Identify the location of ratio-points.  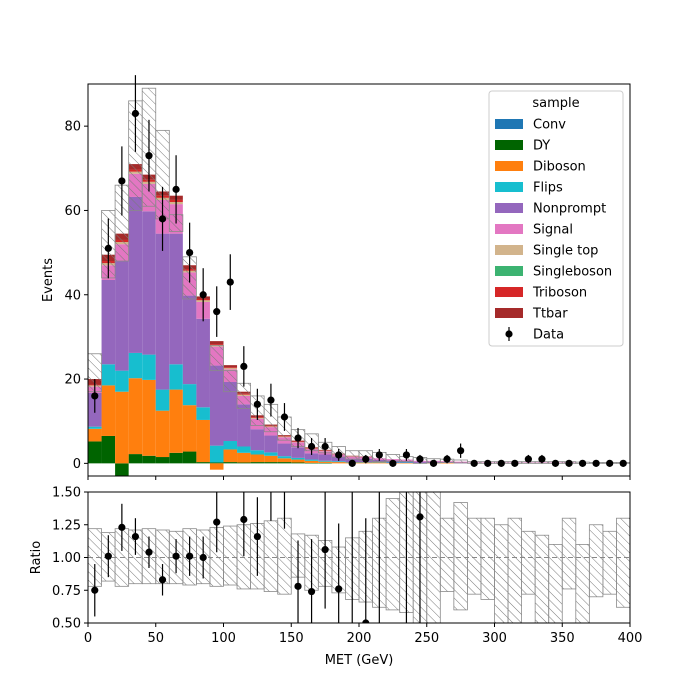
(257, 557).